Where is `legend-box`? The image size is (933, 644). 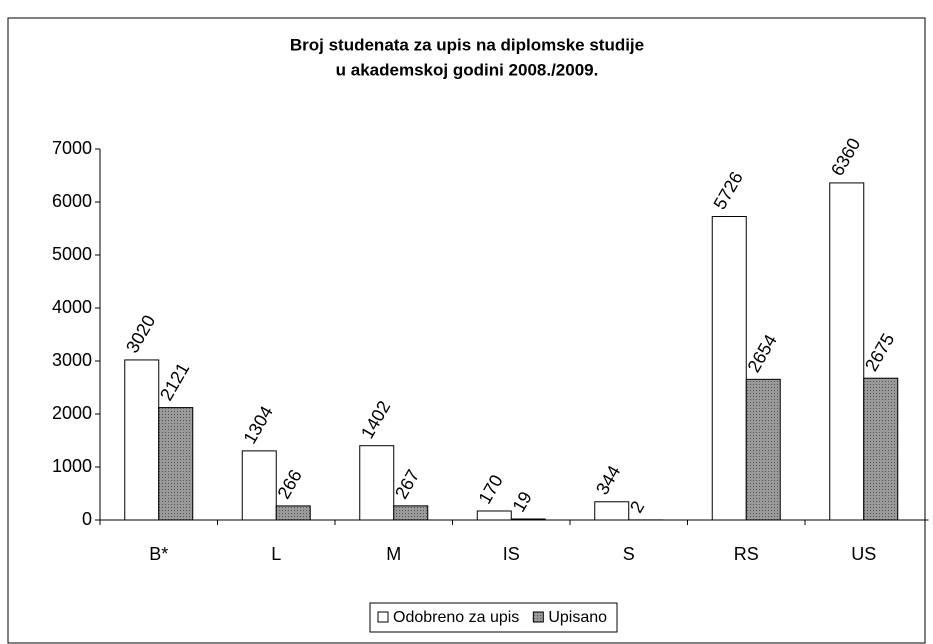 legend-box is located at coordinates (493, 617).